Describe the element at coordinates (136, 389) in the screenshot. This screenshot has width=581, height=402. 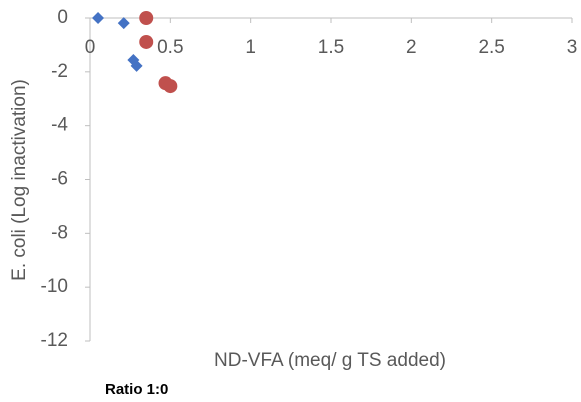
I see `annotation: Ratio 1:0` at that location.